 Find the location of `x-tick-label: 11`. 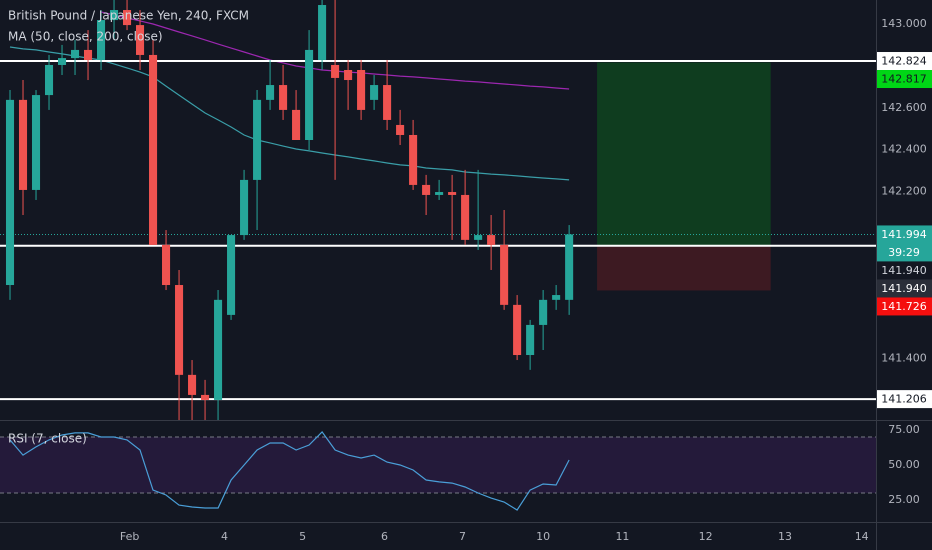

x-tick-label: 11 is located at coordinates (622, 536).